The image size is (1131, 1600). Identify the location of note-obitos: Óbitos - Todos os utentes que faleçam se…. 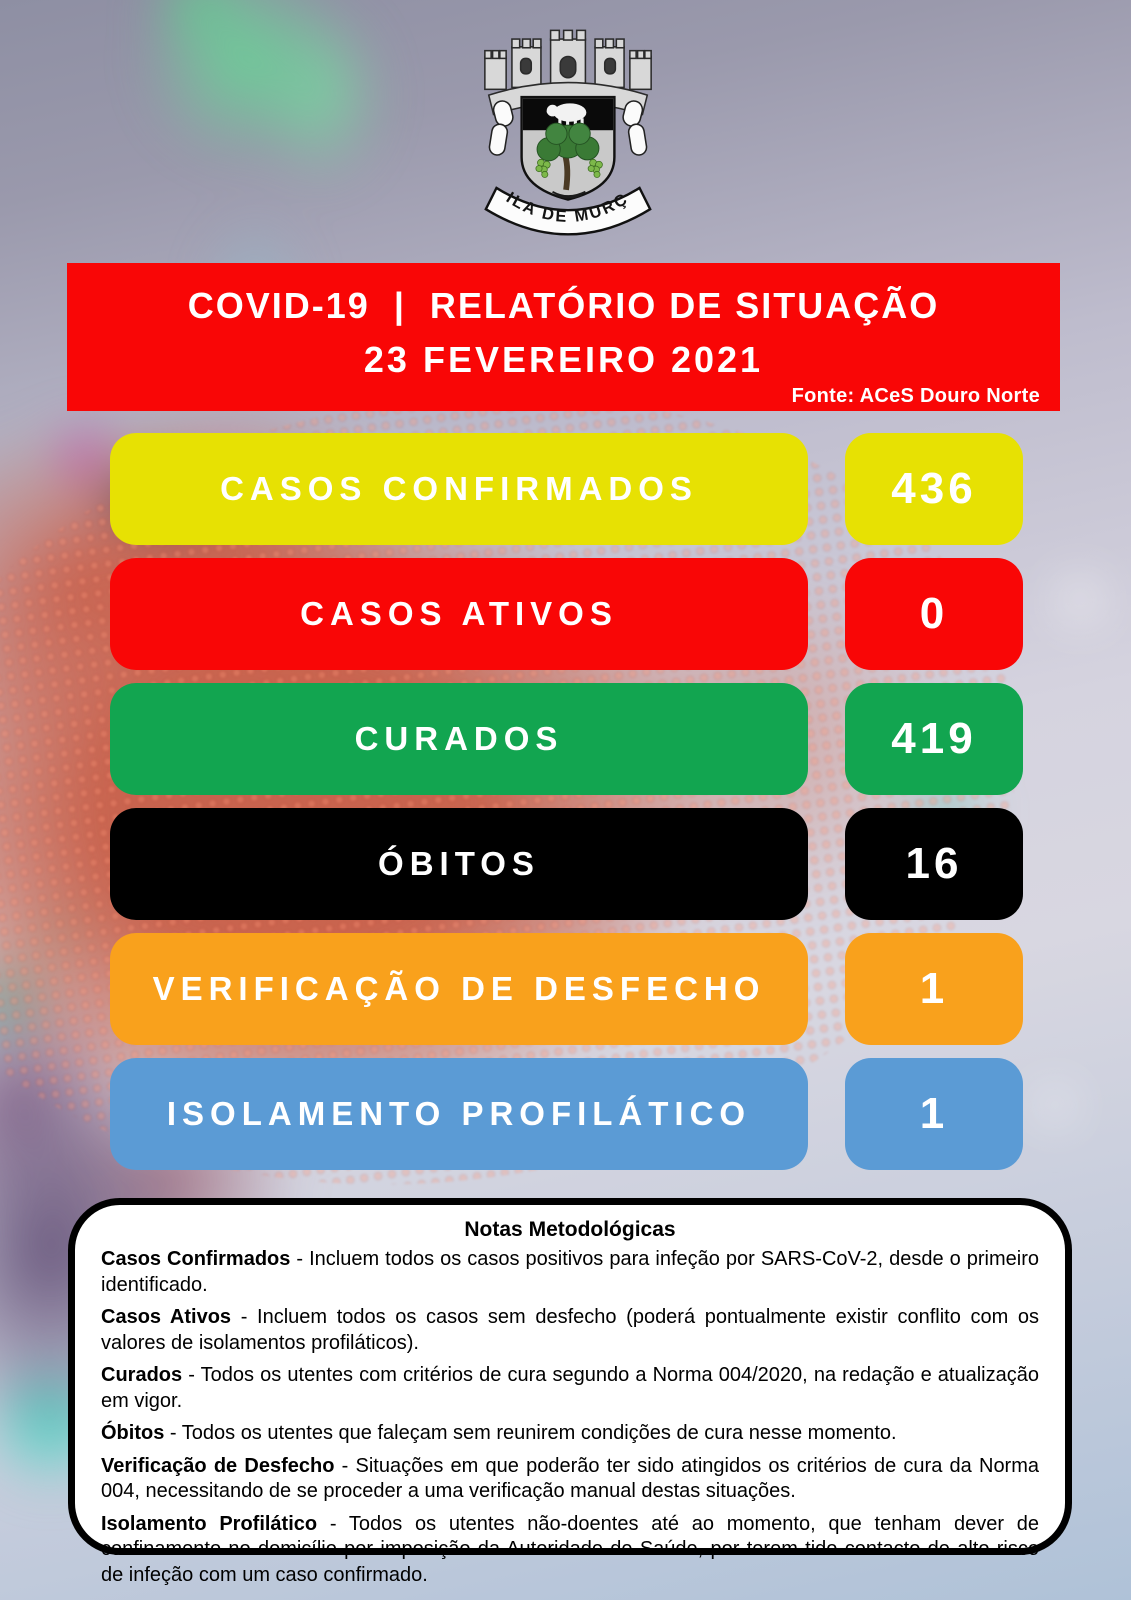
(570, 1434).